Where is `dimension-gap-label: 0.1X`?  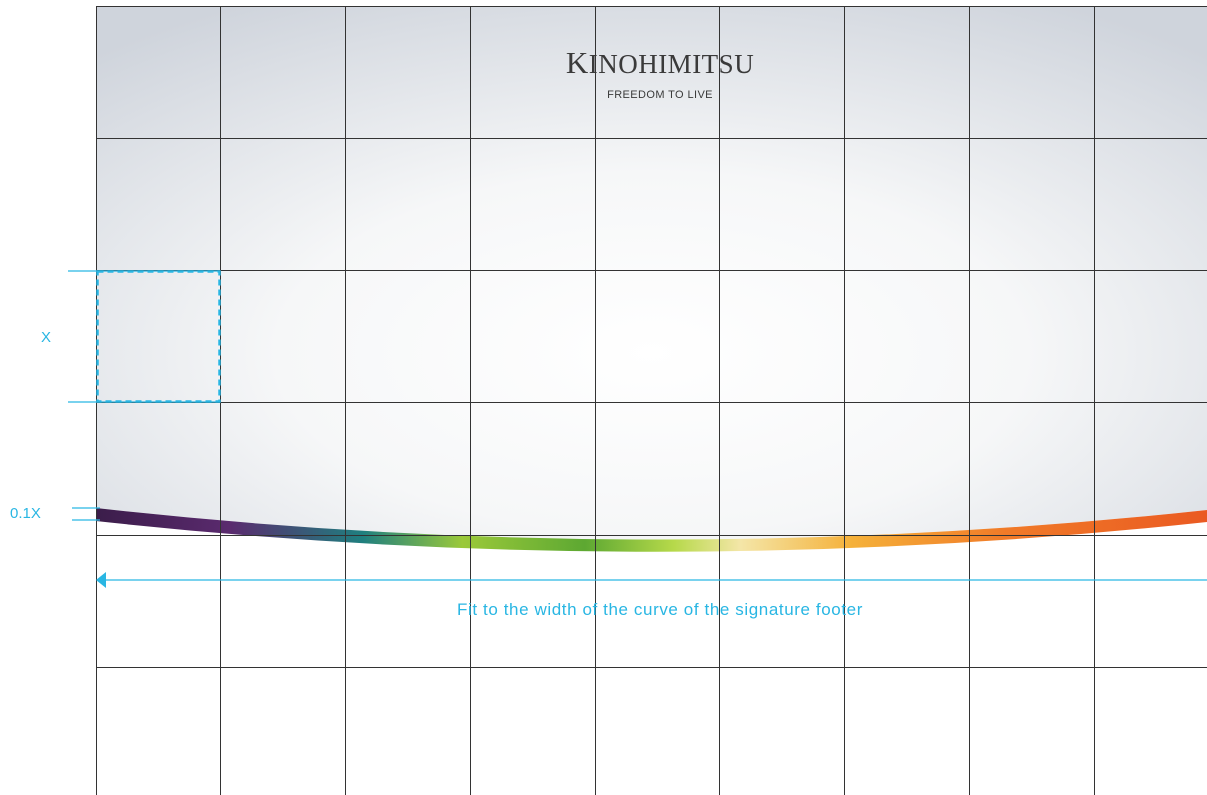 dimension-gap-label: 0.1X is located at coordinates (25, 513).